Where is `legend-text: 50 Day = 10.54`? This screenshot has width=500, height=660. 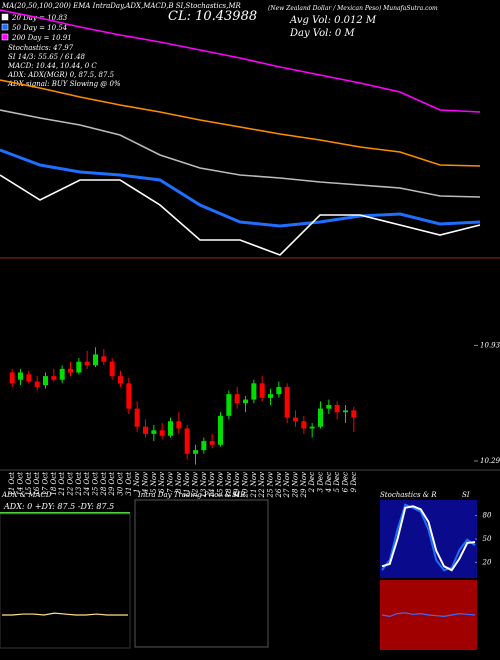
legend-text: 50 Day = 10.54 is located at coordinates (39, 28).